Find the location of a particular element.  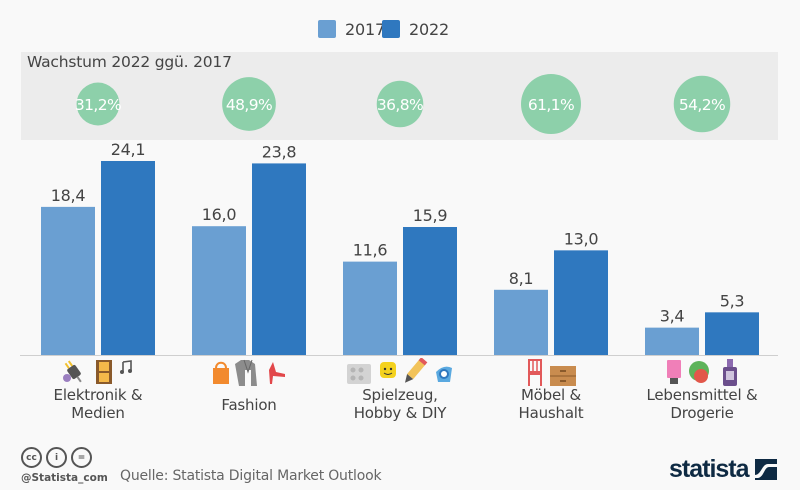

cosmetic-tube-icon is located at coordinates (674, 372).